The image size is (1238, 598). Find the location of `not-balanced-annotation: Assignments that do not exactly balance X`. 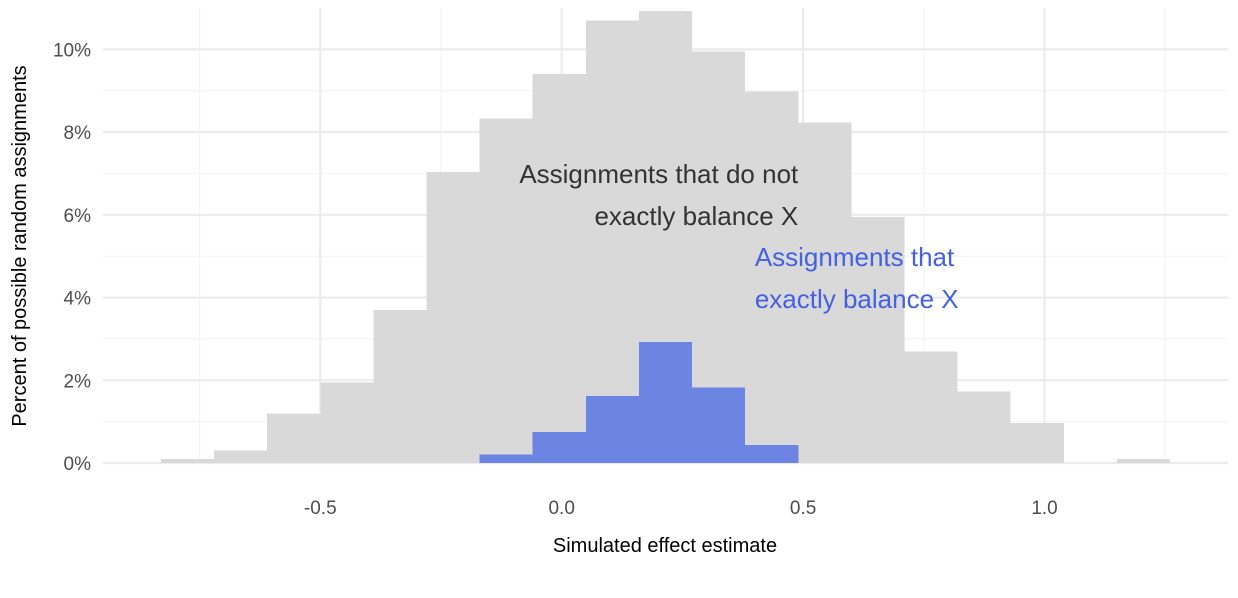

not-balanced-annotation: Assignments that do not exactly balance X is located at coordinates (659, 195).